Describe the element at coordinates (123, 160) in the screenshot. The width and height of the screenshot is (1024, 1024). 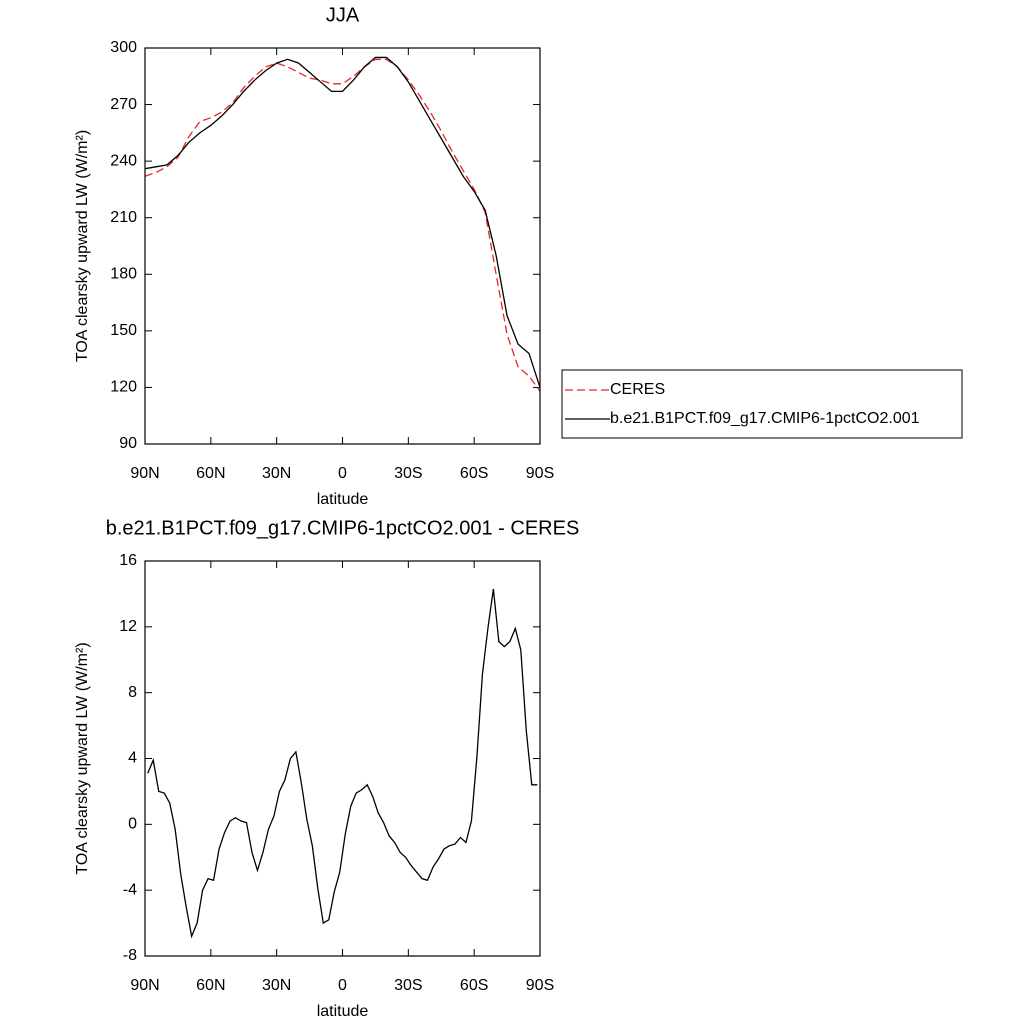
I see `y-tick-label: 240` at that location.